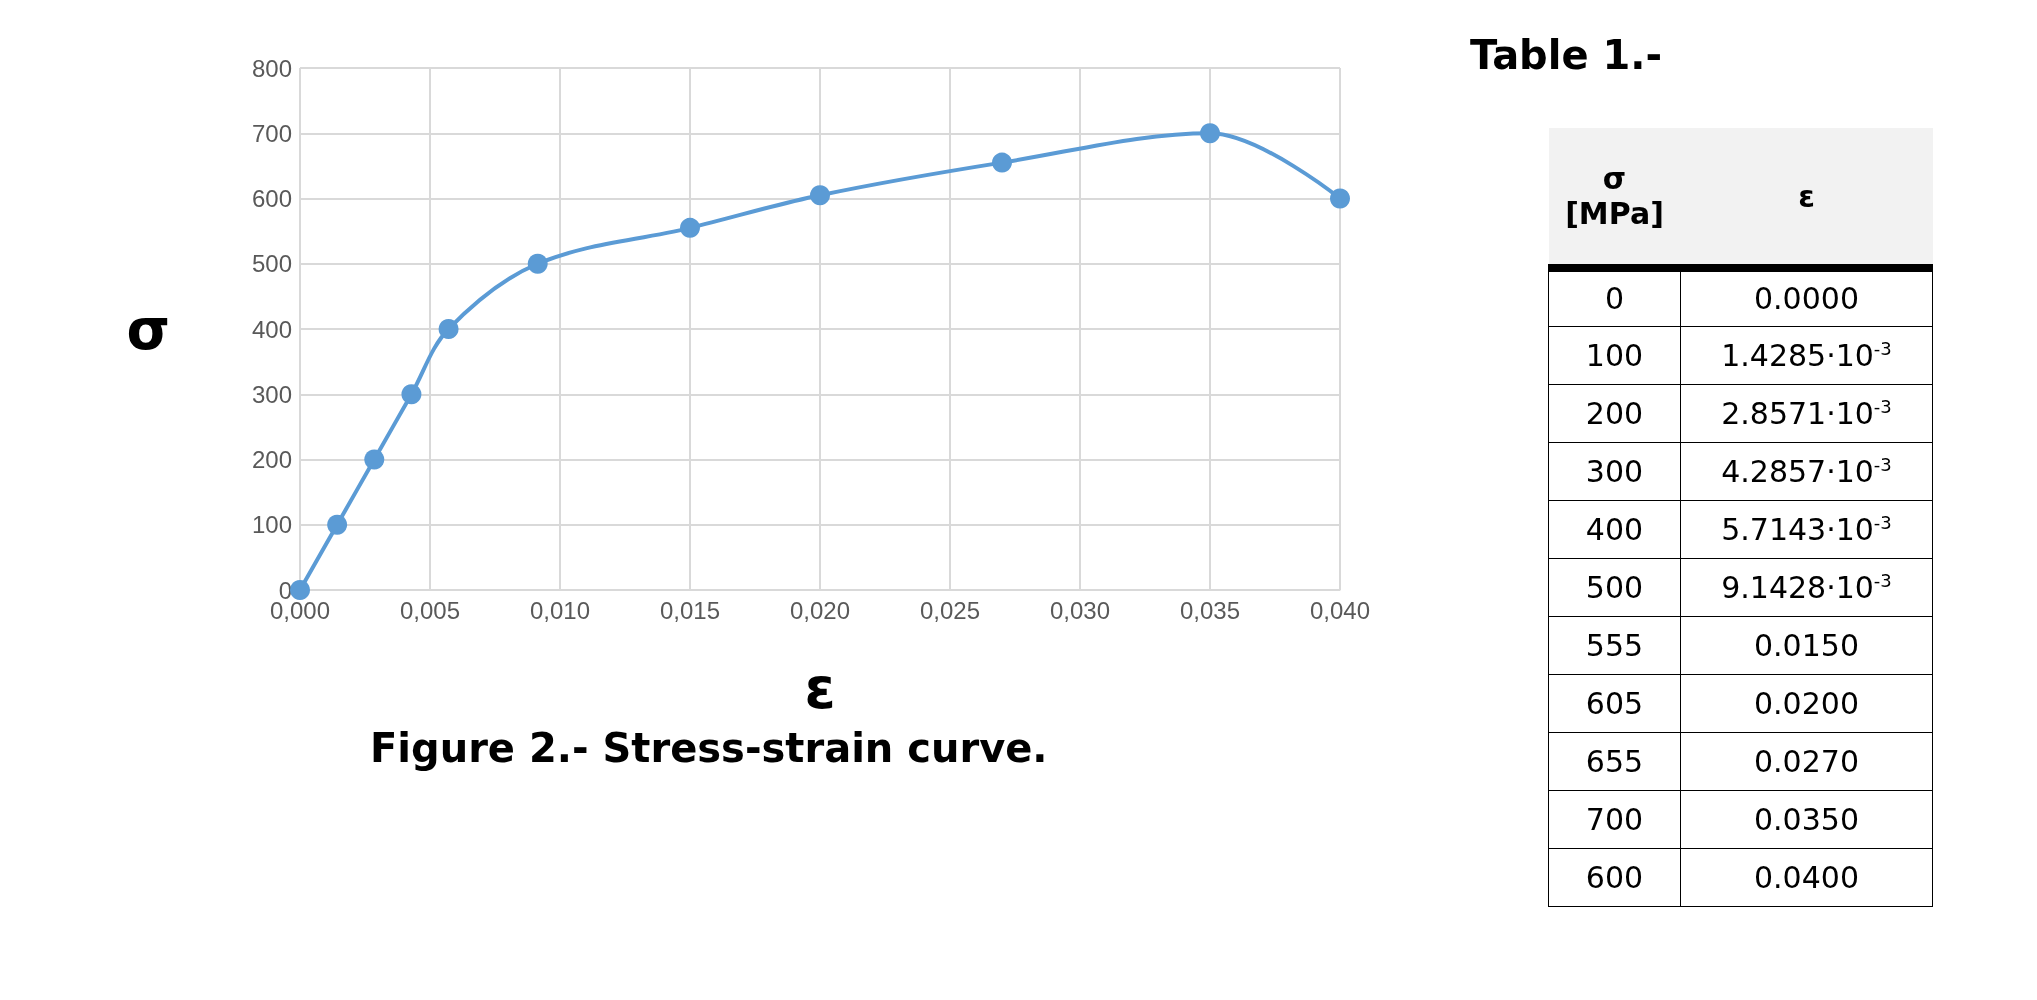 The image size is (2037, 1000). I want to click on x-tick-label: 0,040, so click(1340, 610).